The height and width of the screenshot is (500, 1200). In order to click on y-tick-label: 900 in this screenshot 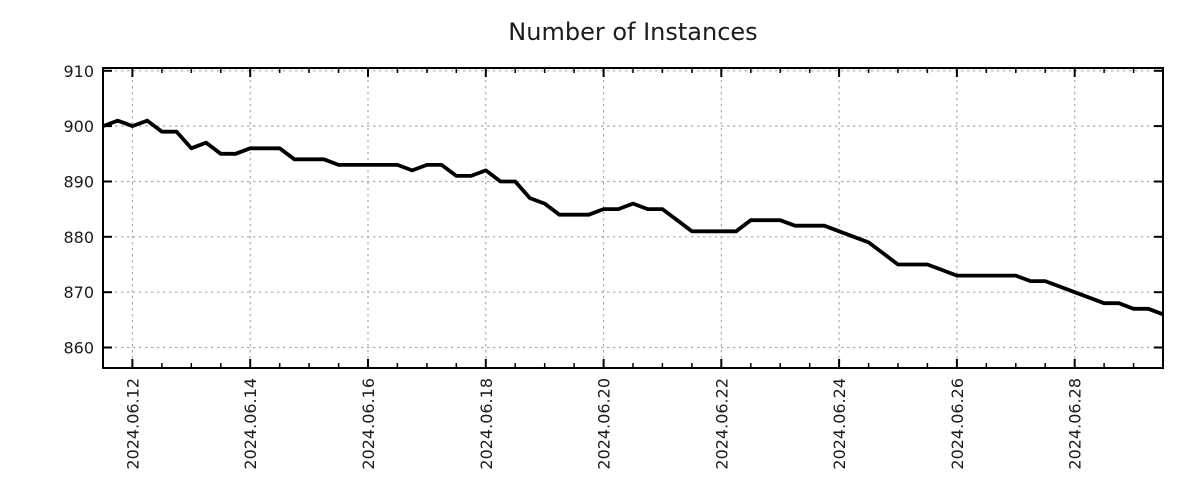, I will do `click(78, 126)`.